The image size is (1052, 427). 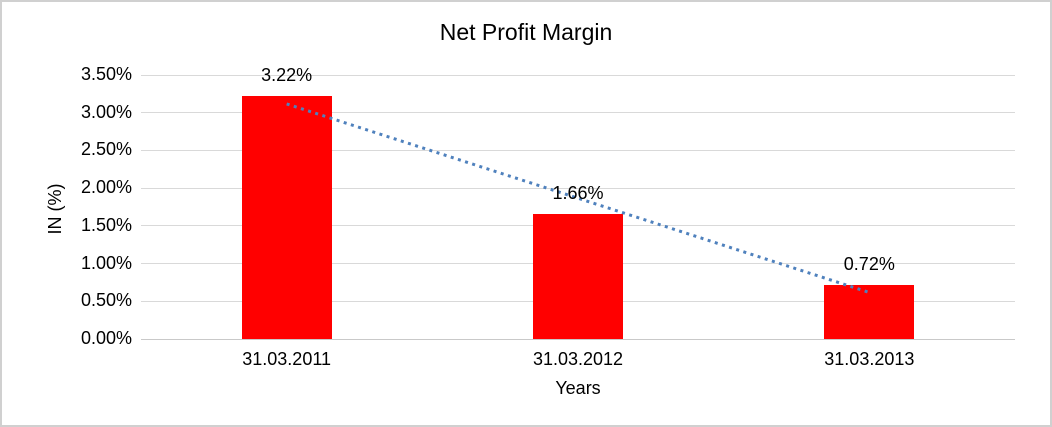 I want to click on y-tick-label: 1.50%, so click(x=106, y=224).